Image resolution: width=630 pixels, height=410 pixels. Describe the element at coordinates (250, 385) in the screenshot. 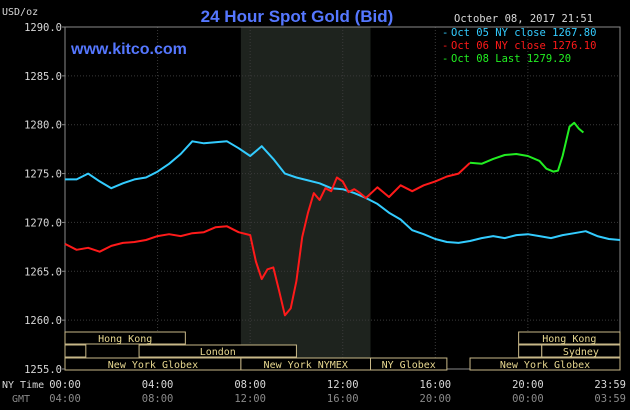

I see `x-tick-label-ny: 08:00` at that location.